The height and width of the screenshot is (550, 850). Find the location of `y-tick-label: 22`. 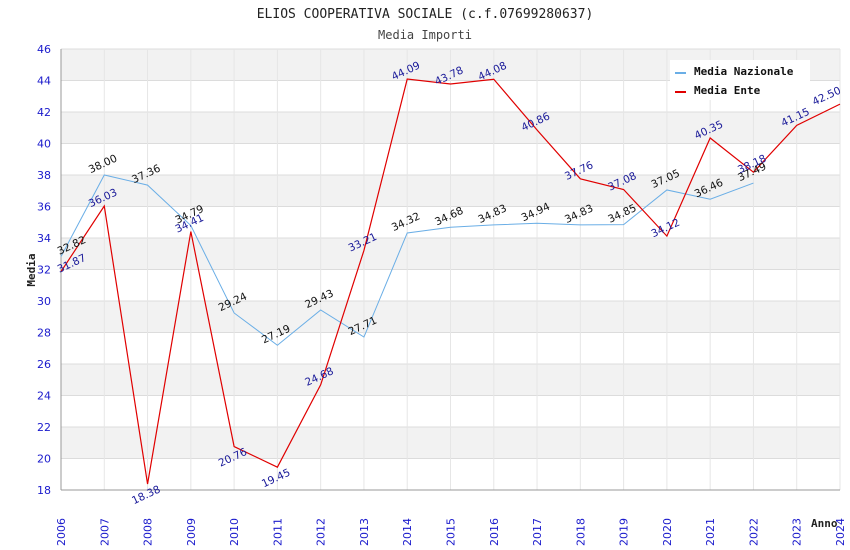

y-tick-label: 22 is located at coordinates (44, 427).